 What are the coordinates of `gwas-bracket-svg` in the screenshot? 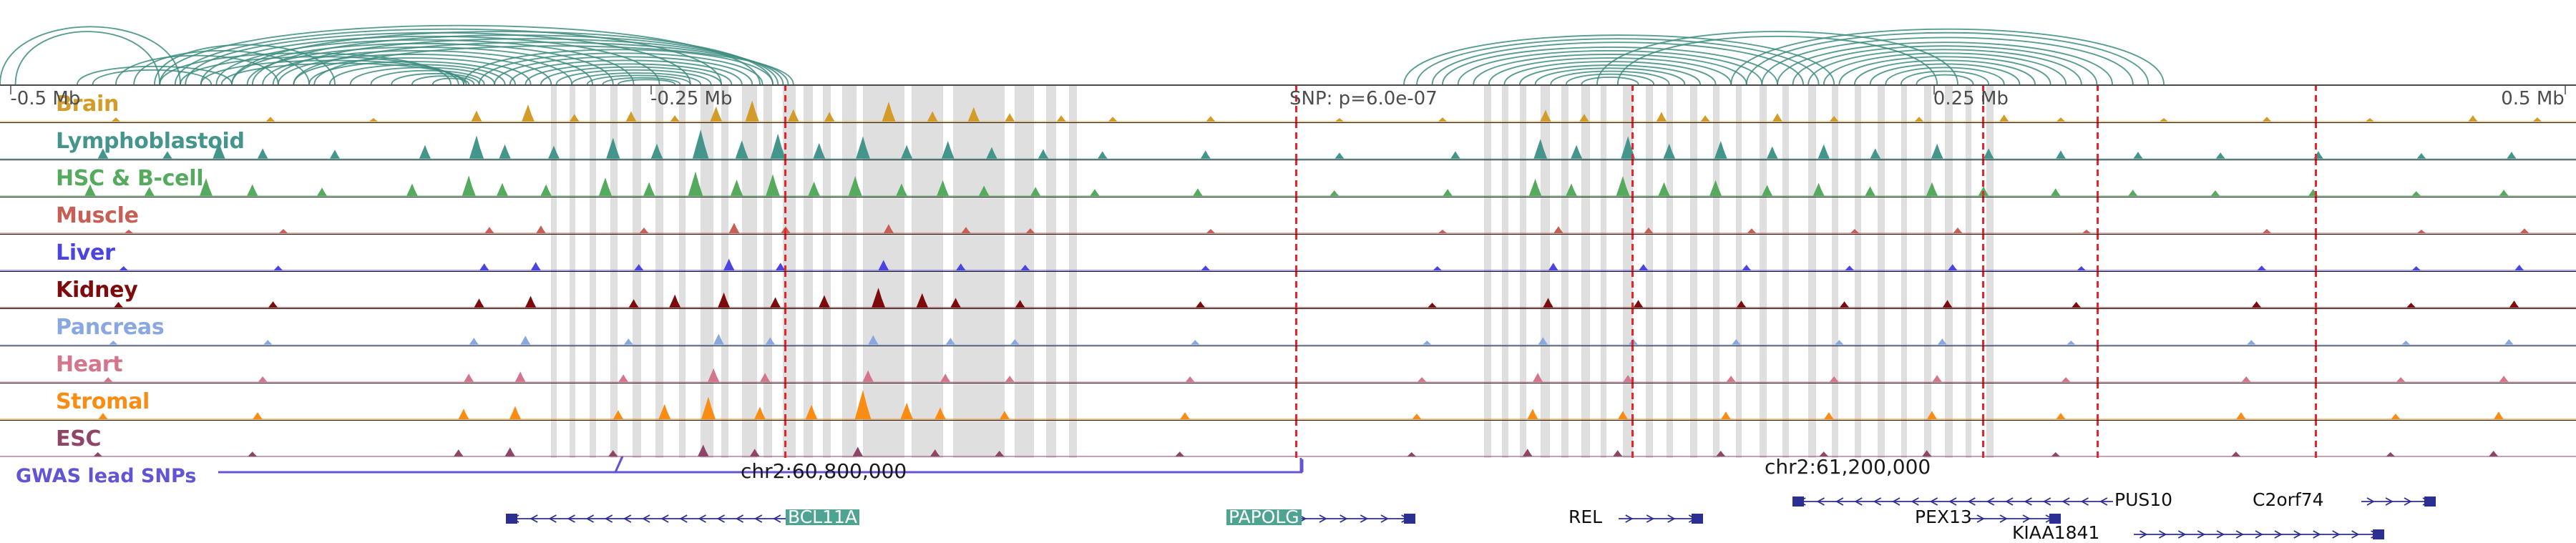 It's located at (761, 465).